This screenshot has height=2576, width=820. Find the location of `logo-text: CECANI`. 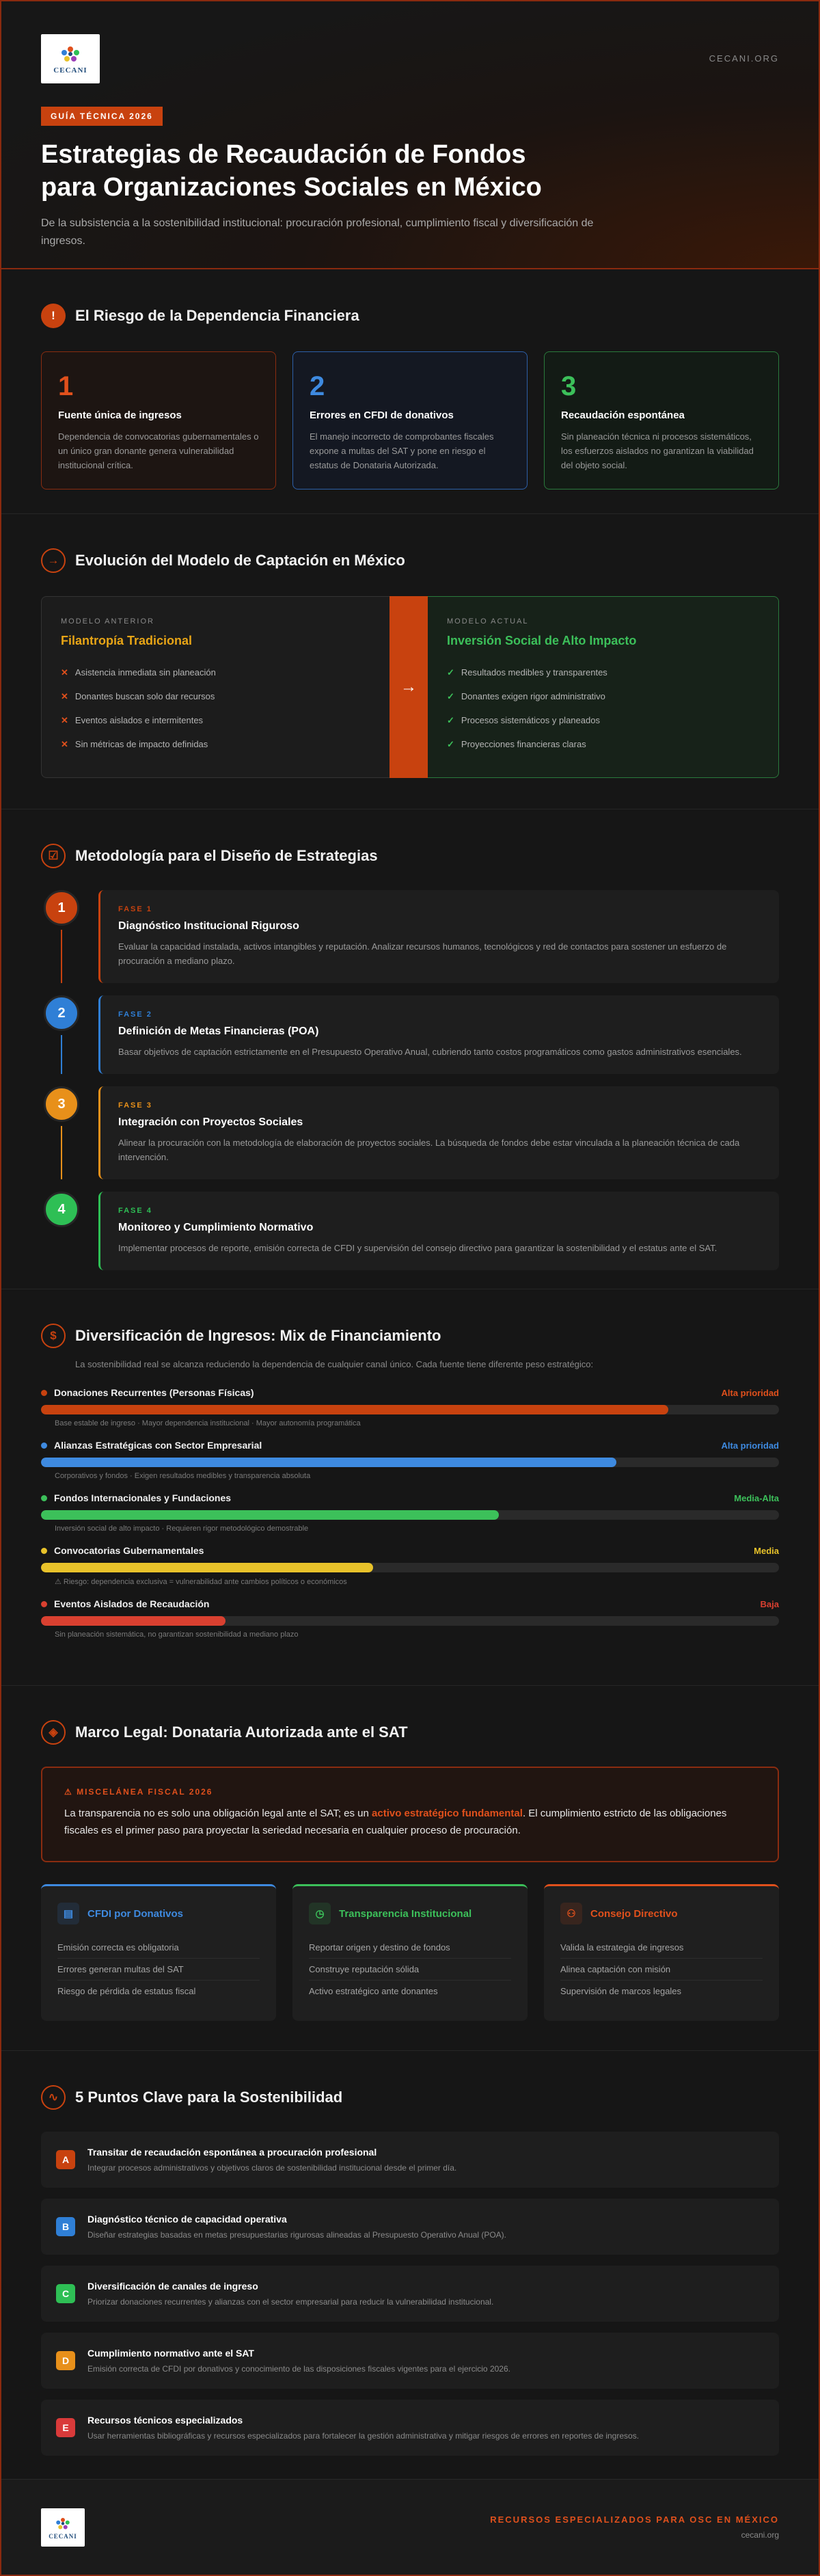

logo-text: CECANI is located at coordinates (70, 70).